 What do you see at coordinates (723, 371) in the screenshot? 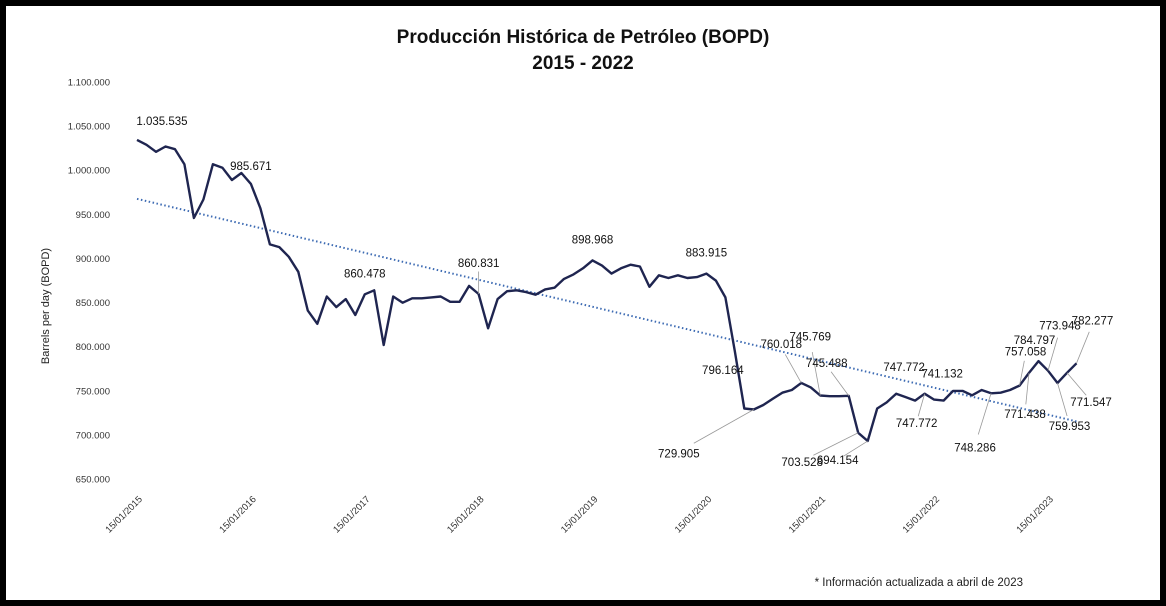
I see `data-label: 796.164` at bounding box center [723, 371].